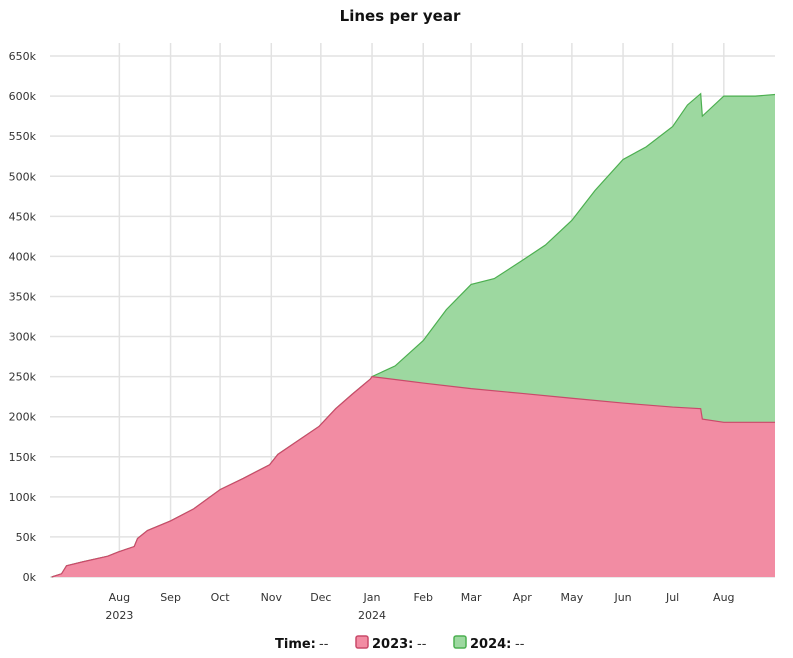 The image size is (793, 658). I want to click on y-tick-label: 500k, so click(23, 176).